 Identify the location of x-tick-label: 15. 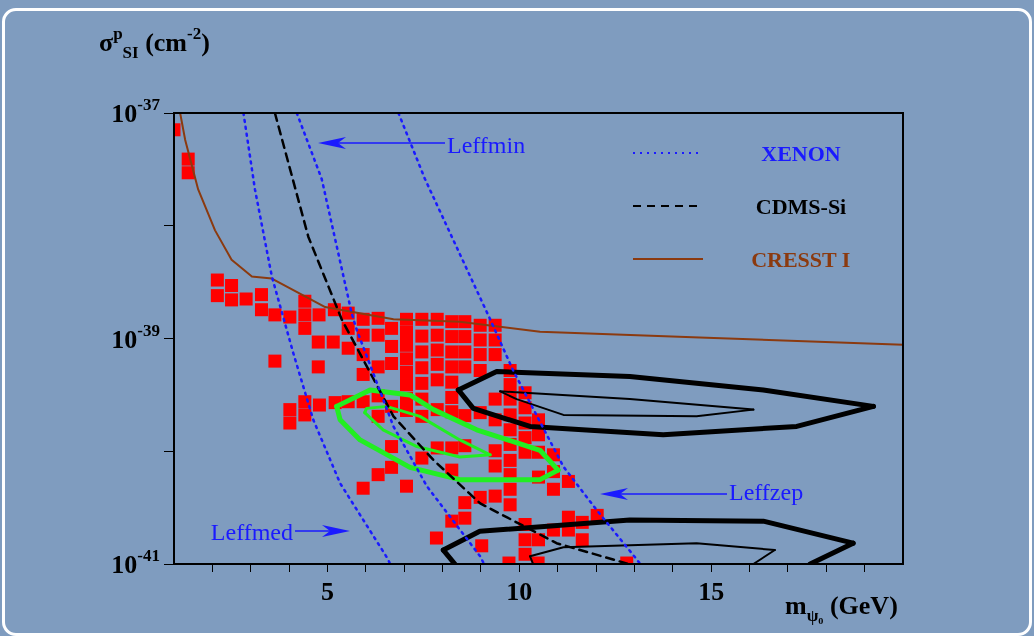
(711, 592).